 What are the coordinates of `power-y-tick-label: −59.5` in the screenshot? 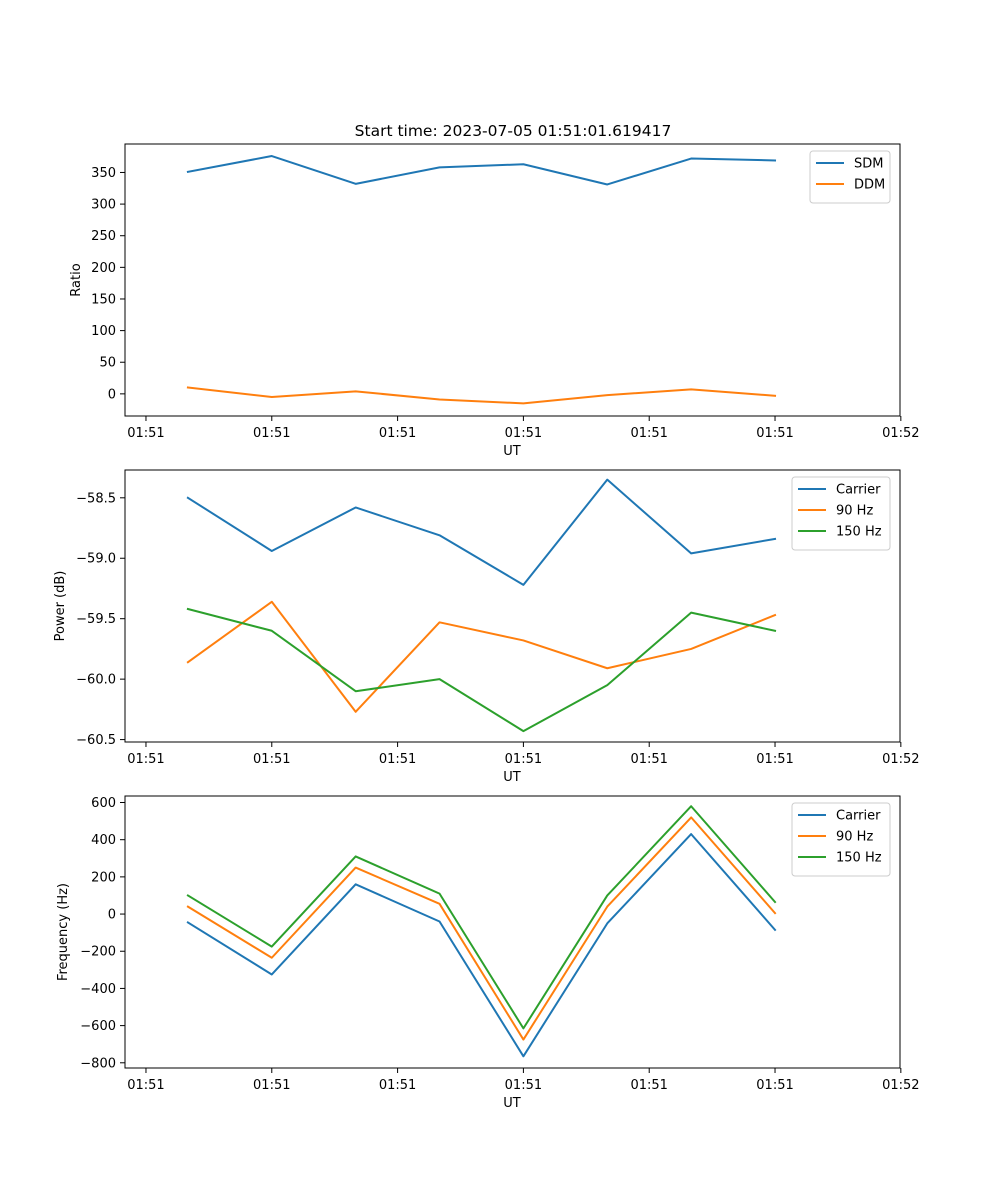 It's located at (96, 619).